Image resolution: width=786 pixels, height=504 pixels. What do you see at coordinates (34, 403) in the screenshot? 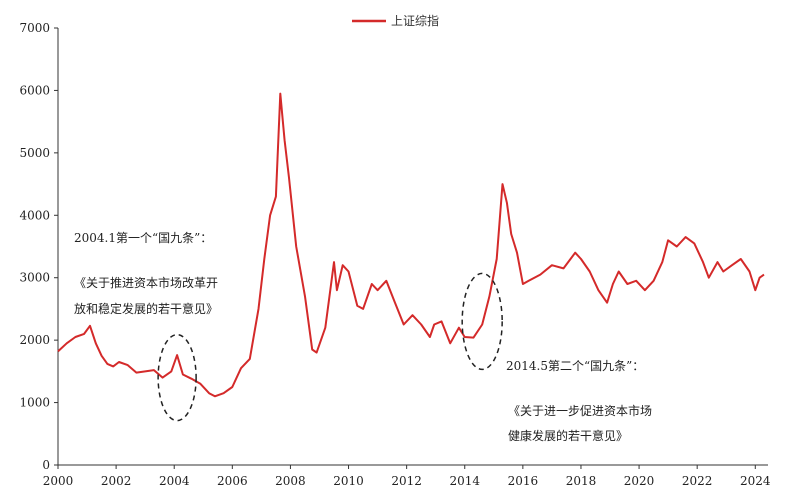
I see `y-tick-label: 1000` at bounding box center [34, 403].